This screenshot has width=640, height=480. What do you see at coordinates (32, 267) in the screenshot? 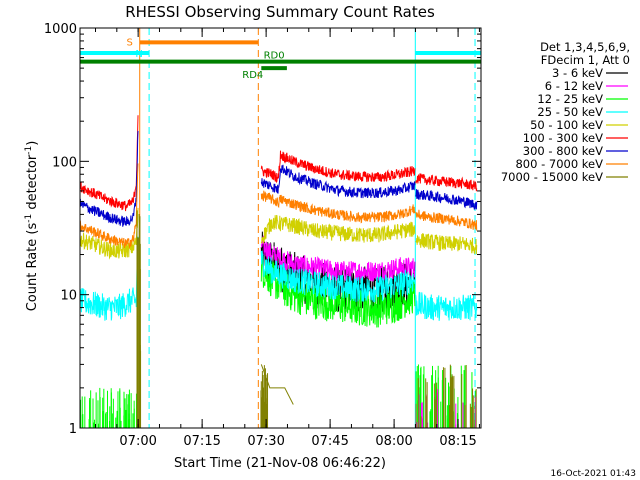
I see `y-label-text: Count Rate (s` at bounding box center [32, 267].